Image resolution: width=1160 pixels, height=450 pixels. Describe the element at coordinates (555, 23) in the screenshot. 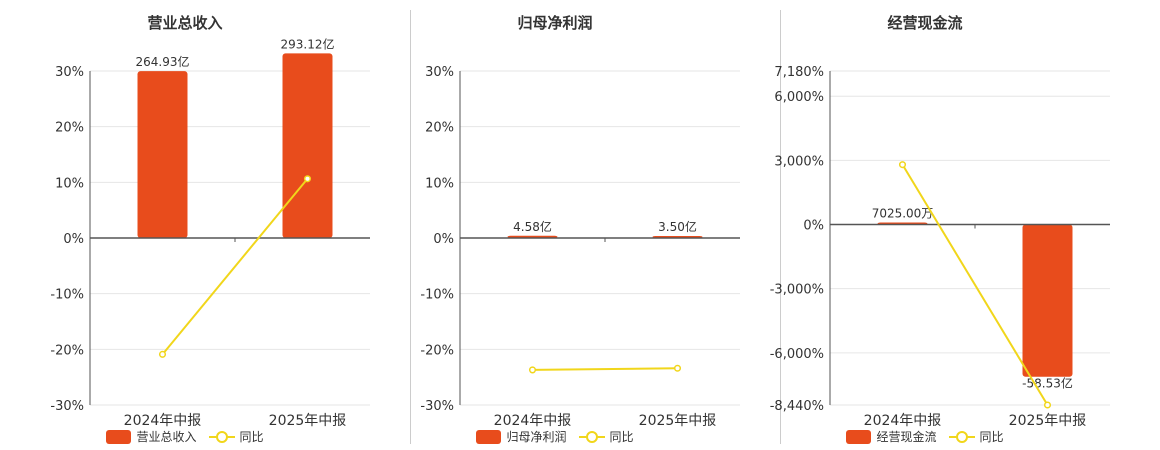

I see `chart-title: 归母净利润` at that location.